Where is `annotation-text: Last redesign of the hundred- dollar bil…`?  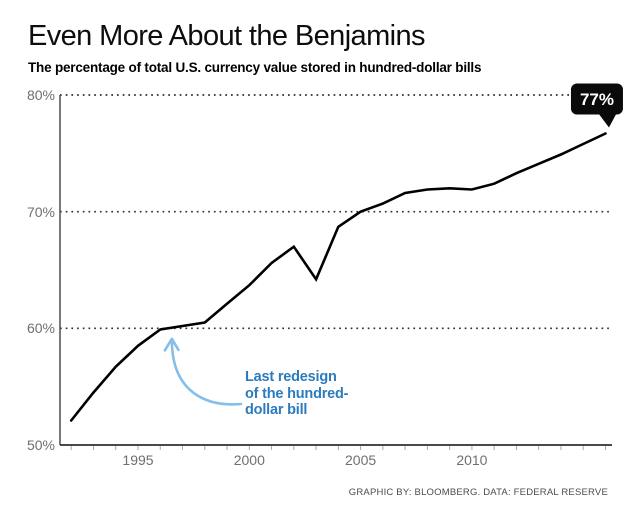
annotation-text: Last redesign of the hundred- dollar bil… is located at coordinates (297, 394).